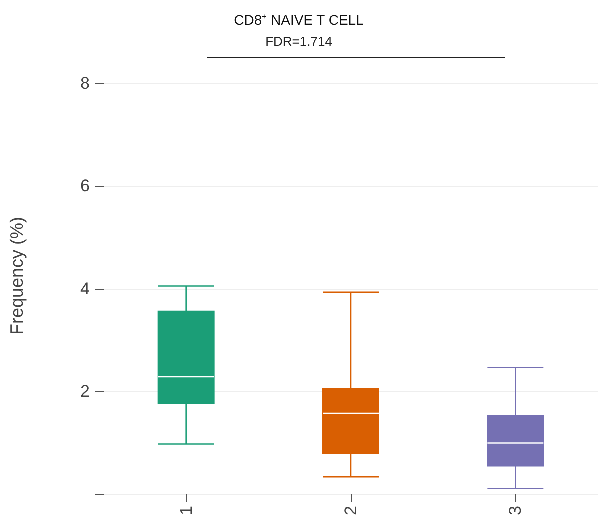 This screenshot has height=525, width=598. I want to click on y-tick-label: 4, so click(85, 288).